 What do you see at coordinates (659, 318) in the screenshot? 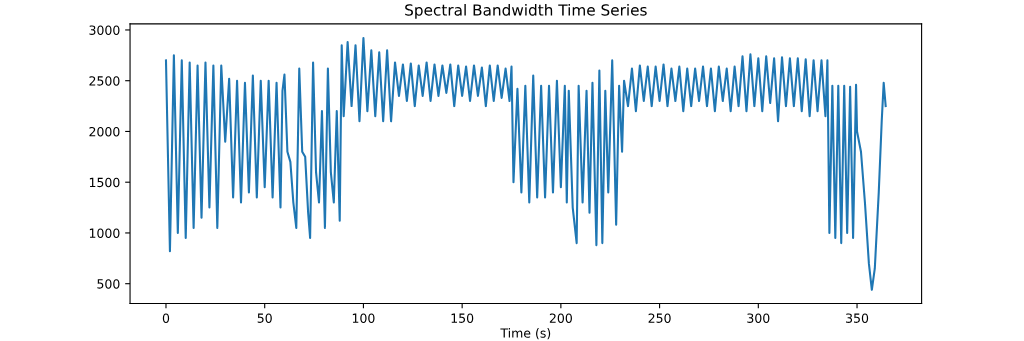
I see `x-tick-label: 250` at bounding box center [659, 318].